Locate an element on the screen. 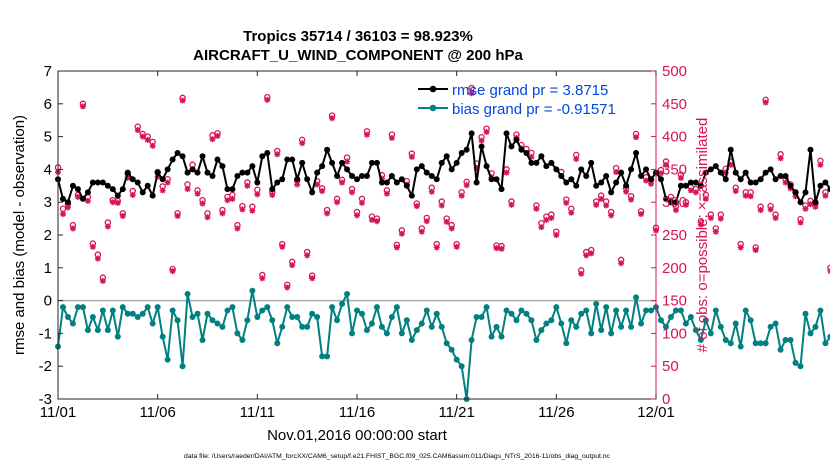  x-tick-label: 11/01 is located at coordinates (58, 412).